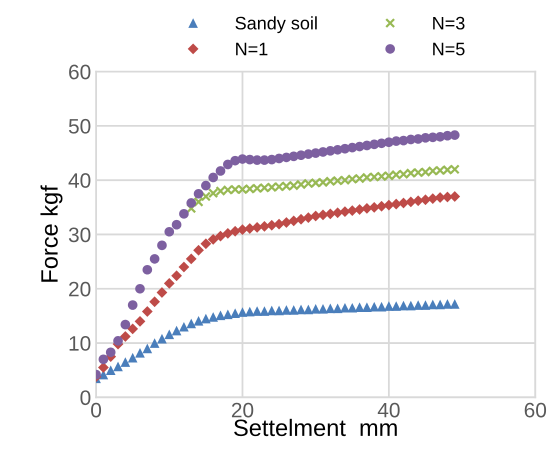 Image resolution: width=549 pixels, height=462 pixels. Describe the element at coordinates (252, 49) in the screenshot. I see `legend-label: N=1` at that location.